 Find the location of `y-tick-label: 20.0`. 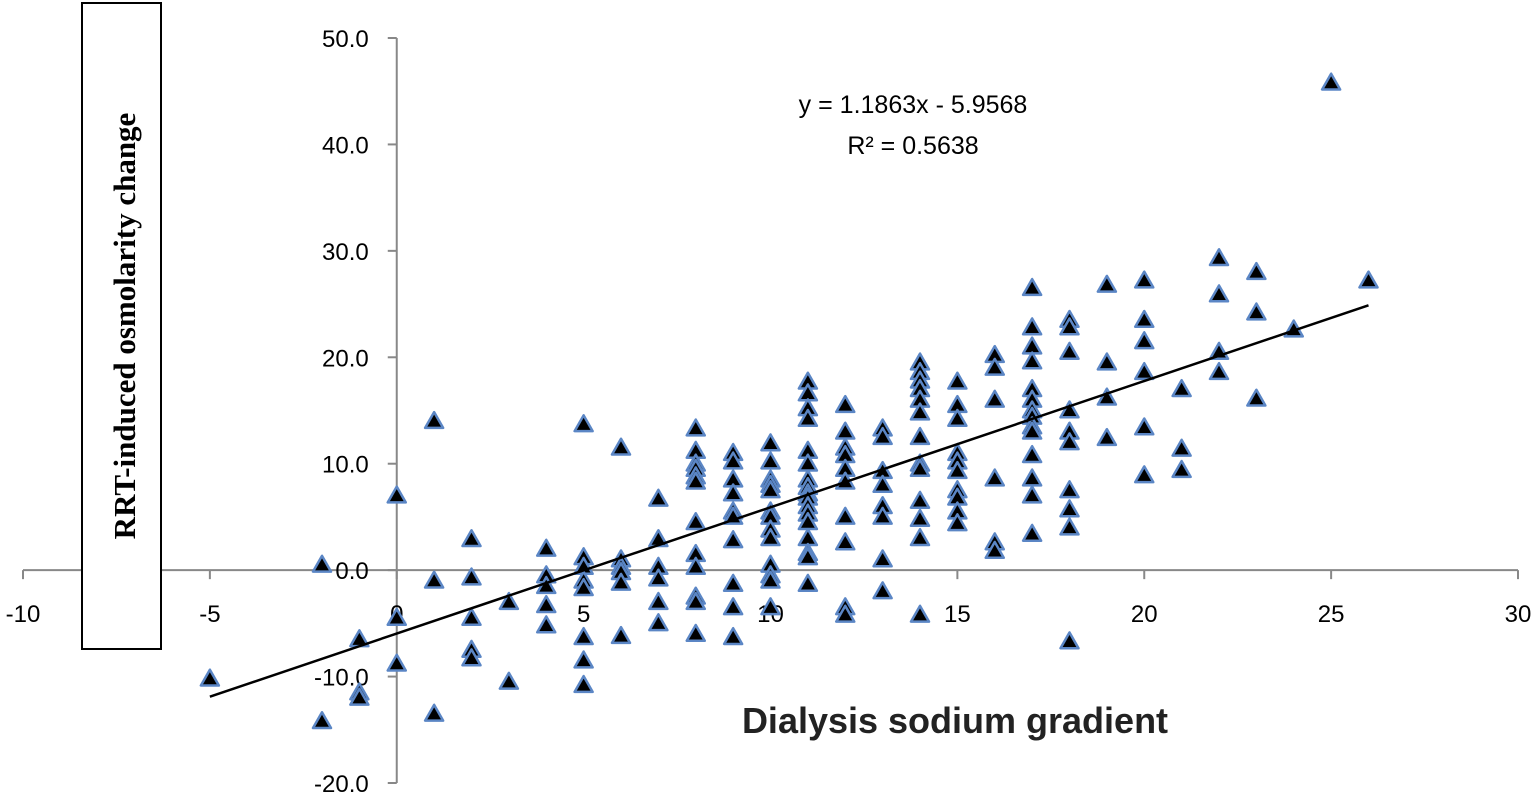

y-tick-label: 20.0 is located at coordinates (345, 358).